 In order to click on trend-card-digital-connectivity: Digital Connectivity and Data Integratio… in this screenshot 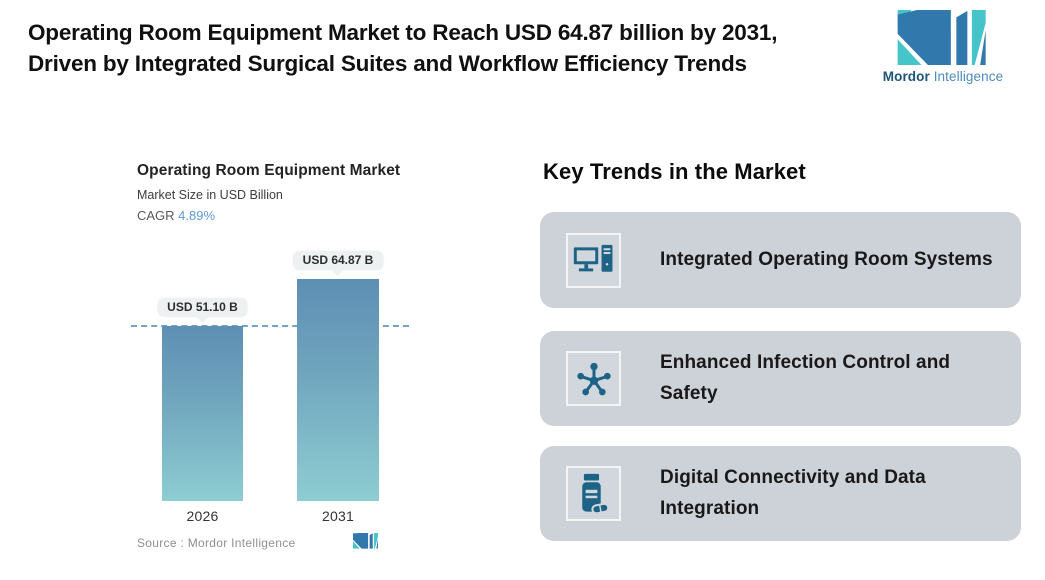, I will do `click(780, 493)`.